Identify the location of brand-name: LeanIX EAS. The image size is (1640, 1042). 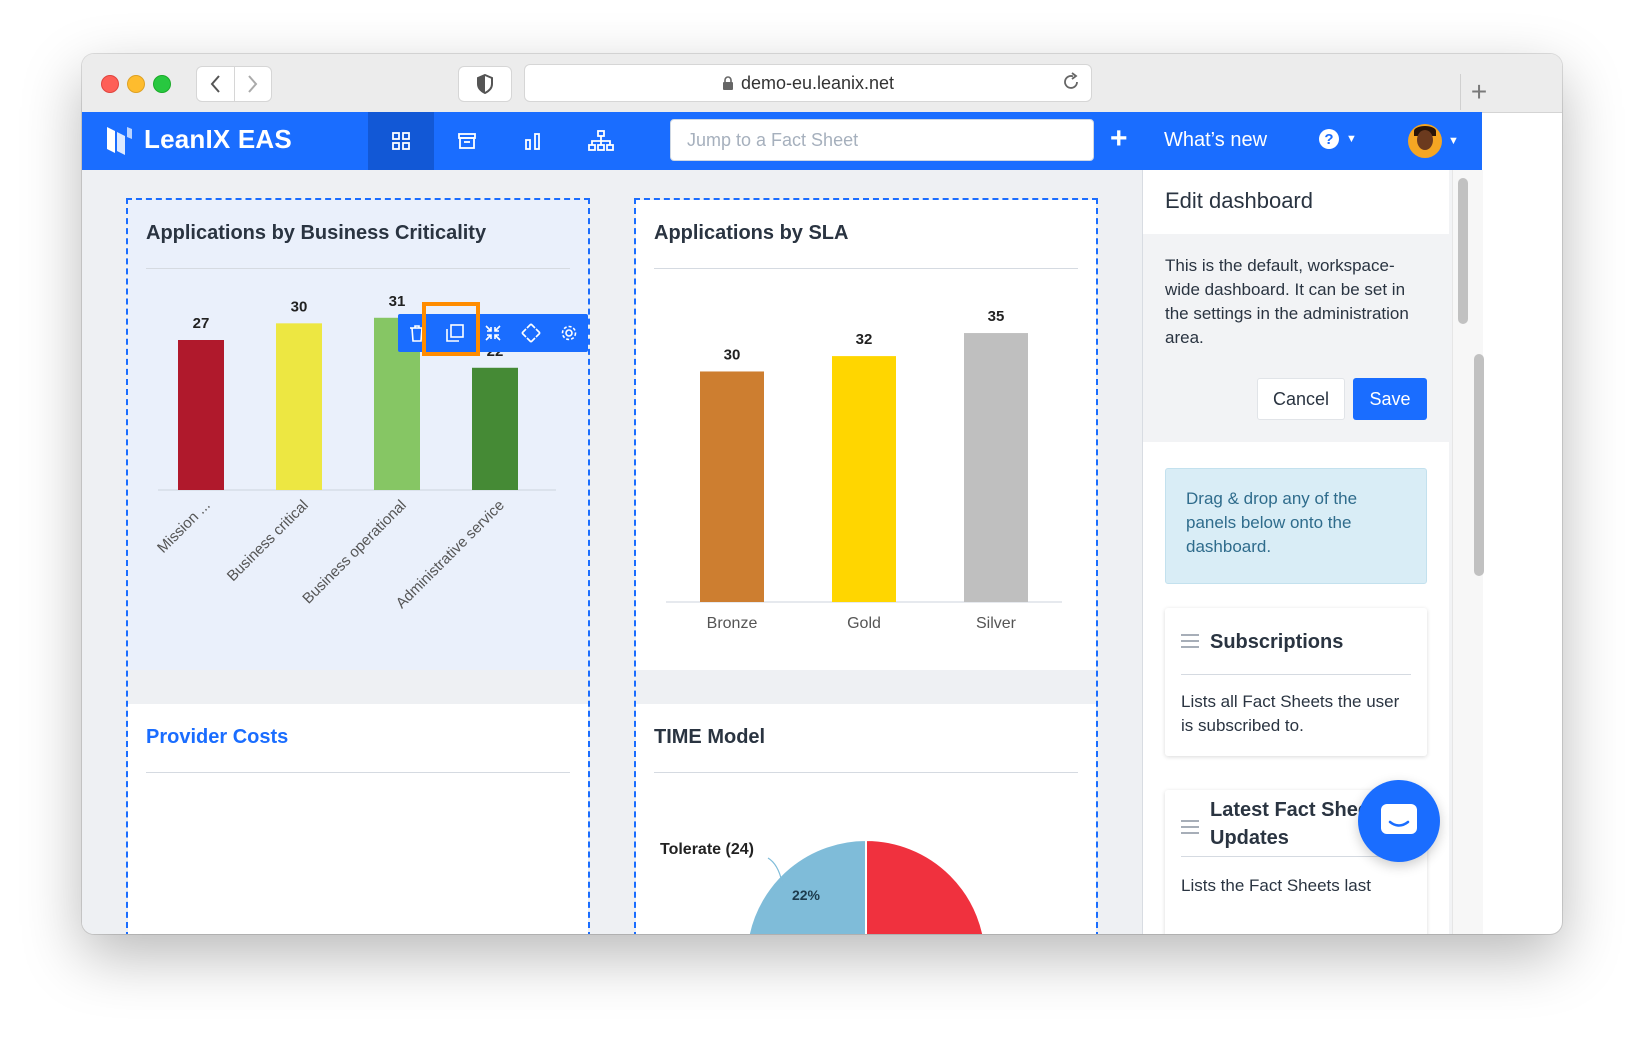
(218, 139).